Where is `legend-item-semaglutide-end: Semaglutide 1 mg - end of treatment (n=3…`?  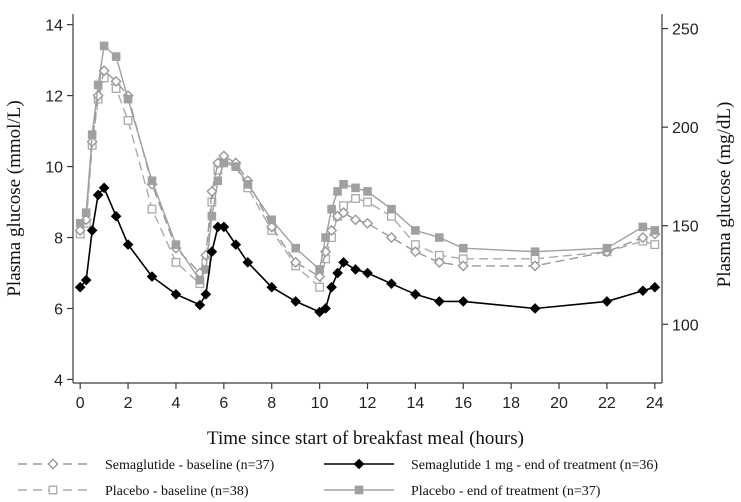
legend-item-semaglutide-end: Semaglutide 1 mg - end of treatment (n=3… is located at coordinates (491, 465).